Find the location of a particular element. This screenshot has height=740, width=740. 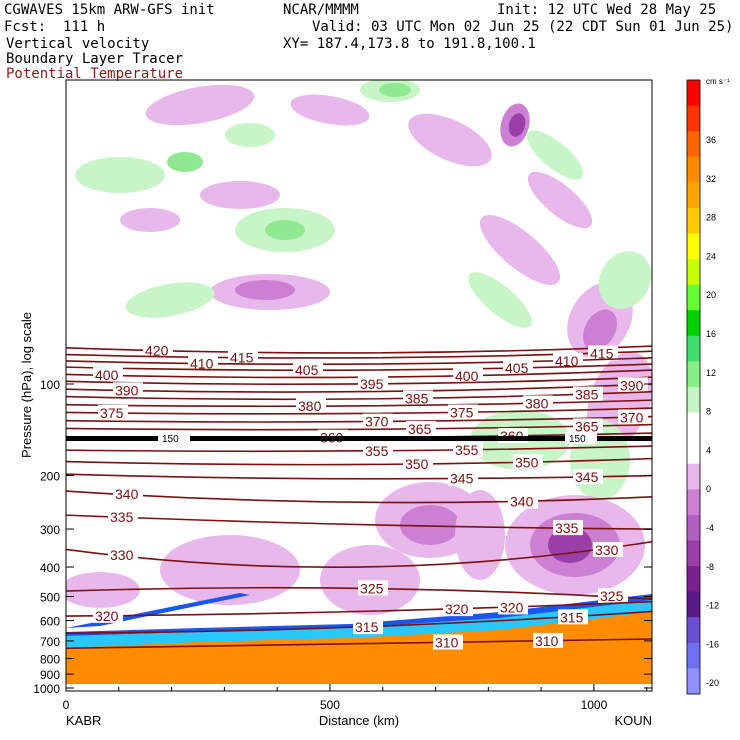

colorbar-tick-label: 24 is located at coordinates (711, 256).